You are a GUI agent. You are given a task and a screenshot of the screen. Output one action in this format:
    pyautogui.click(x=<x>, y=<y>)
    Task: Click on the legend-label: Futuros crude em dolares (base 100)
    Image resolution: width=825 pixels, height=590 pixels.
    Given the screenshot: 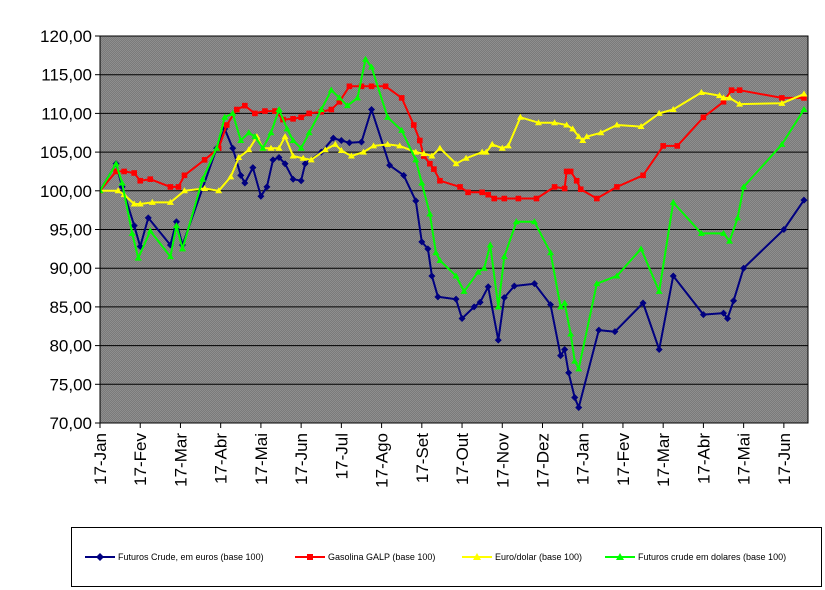 What is the action you would take?
    pyautogui.click(x=712, y=557)
    